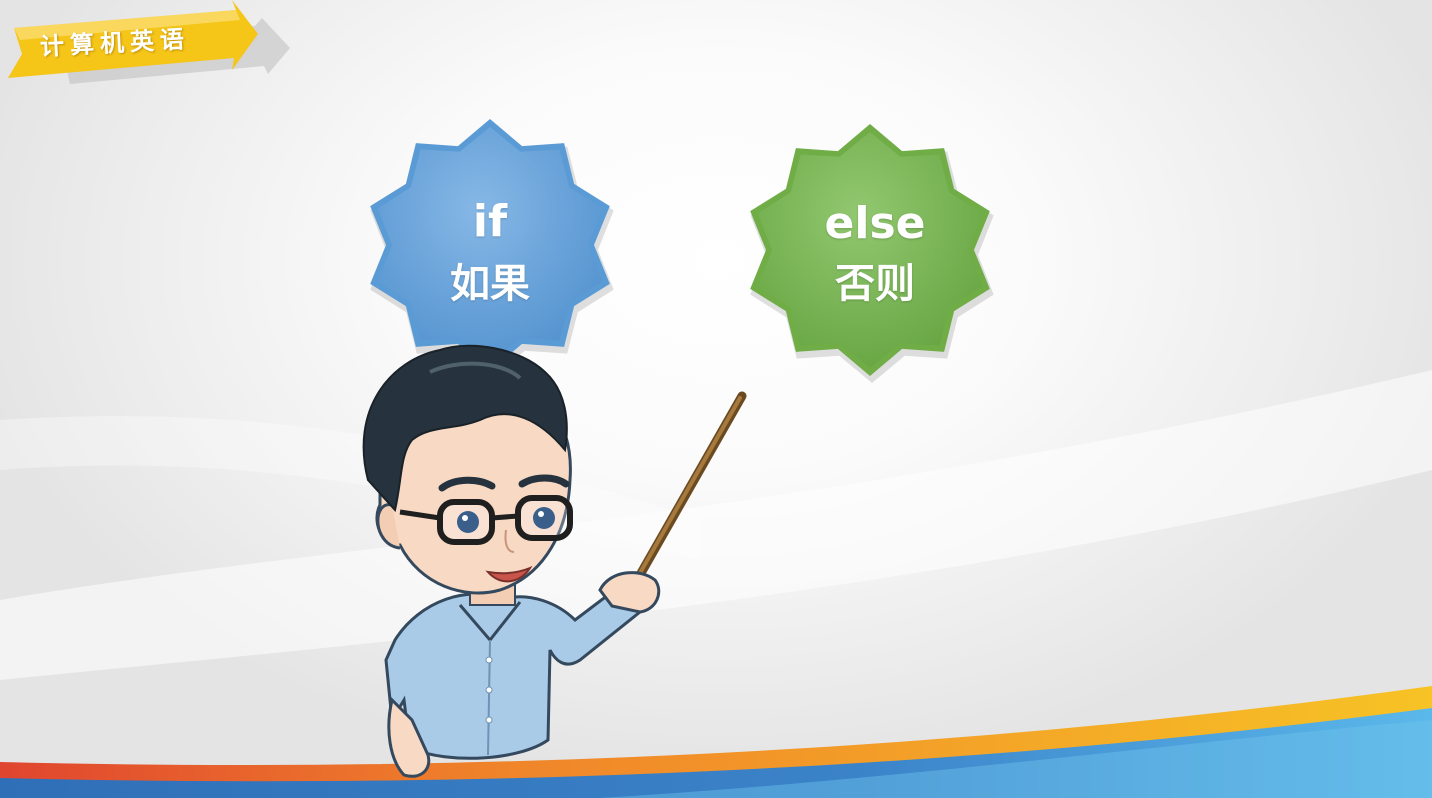 The height and width of the screenshot is (798, 1432). I want to click on else-translation: 否则, so click(875, 284).